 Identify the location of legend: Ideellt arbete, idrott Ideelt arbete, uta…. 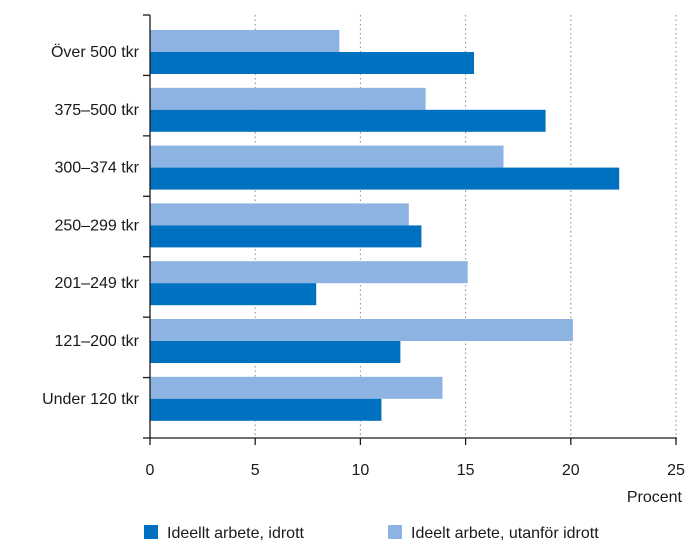
(371, 533).